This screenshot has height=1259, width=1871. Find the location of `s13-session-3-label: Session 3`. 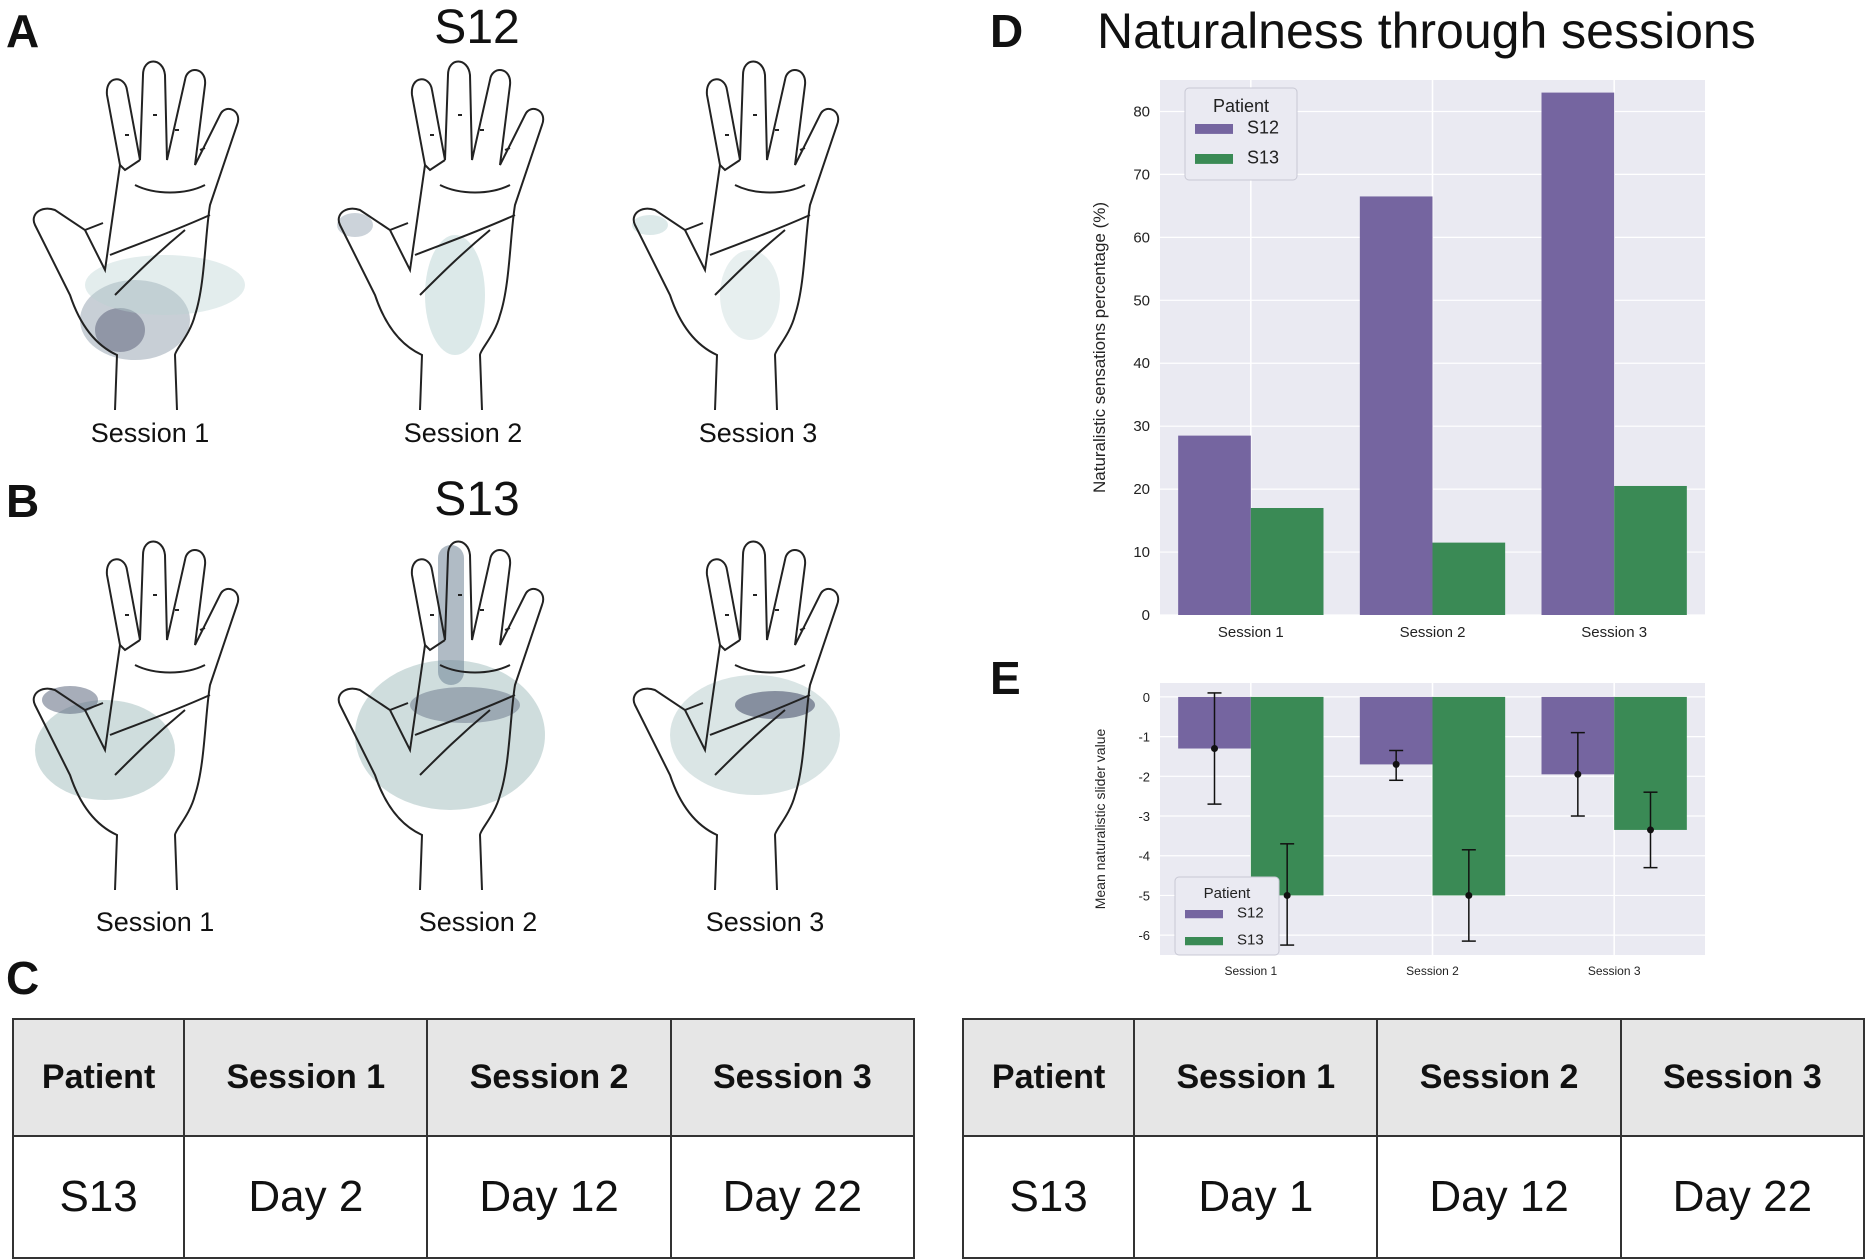

s13-session-3-label: Session 3 is located at coordinates (765, 922).